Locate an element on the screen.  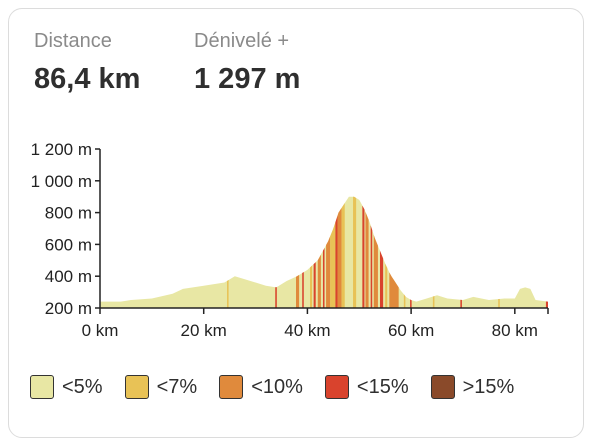
y-tick-label: 200 m is located at coordinates (68, 308).